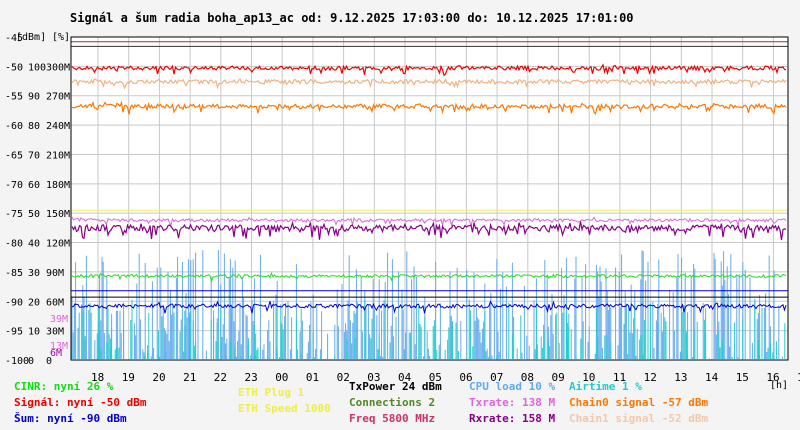 This screenshot has height=430, width=800. I want to click on y-tick-dbm: -75, so click(14, 214).